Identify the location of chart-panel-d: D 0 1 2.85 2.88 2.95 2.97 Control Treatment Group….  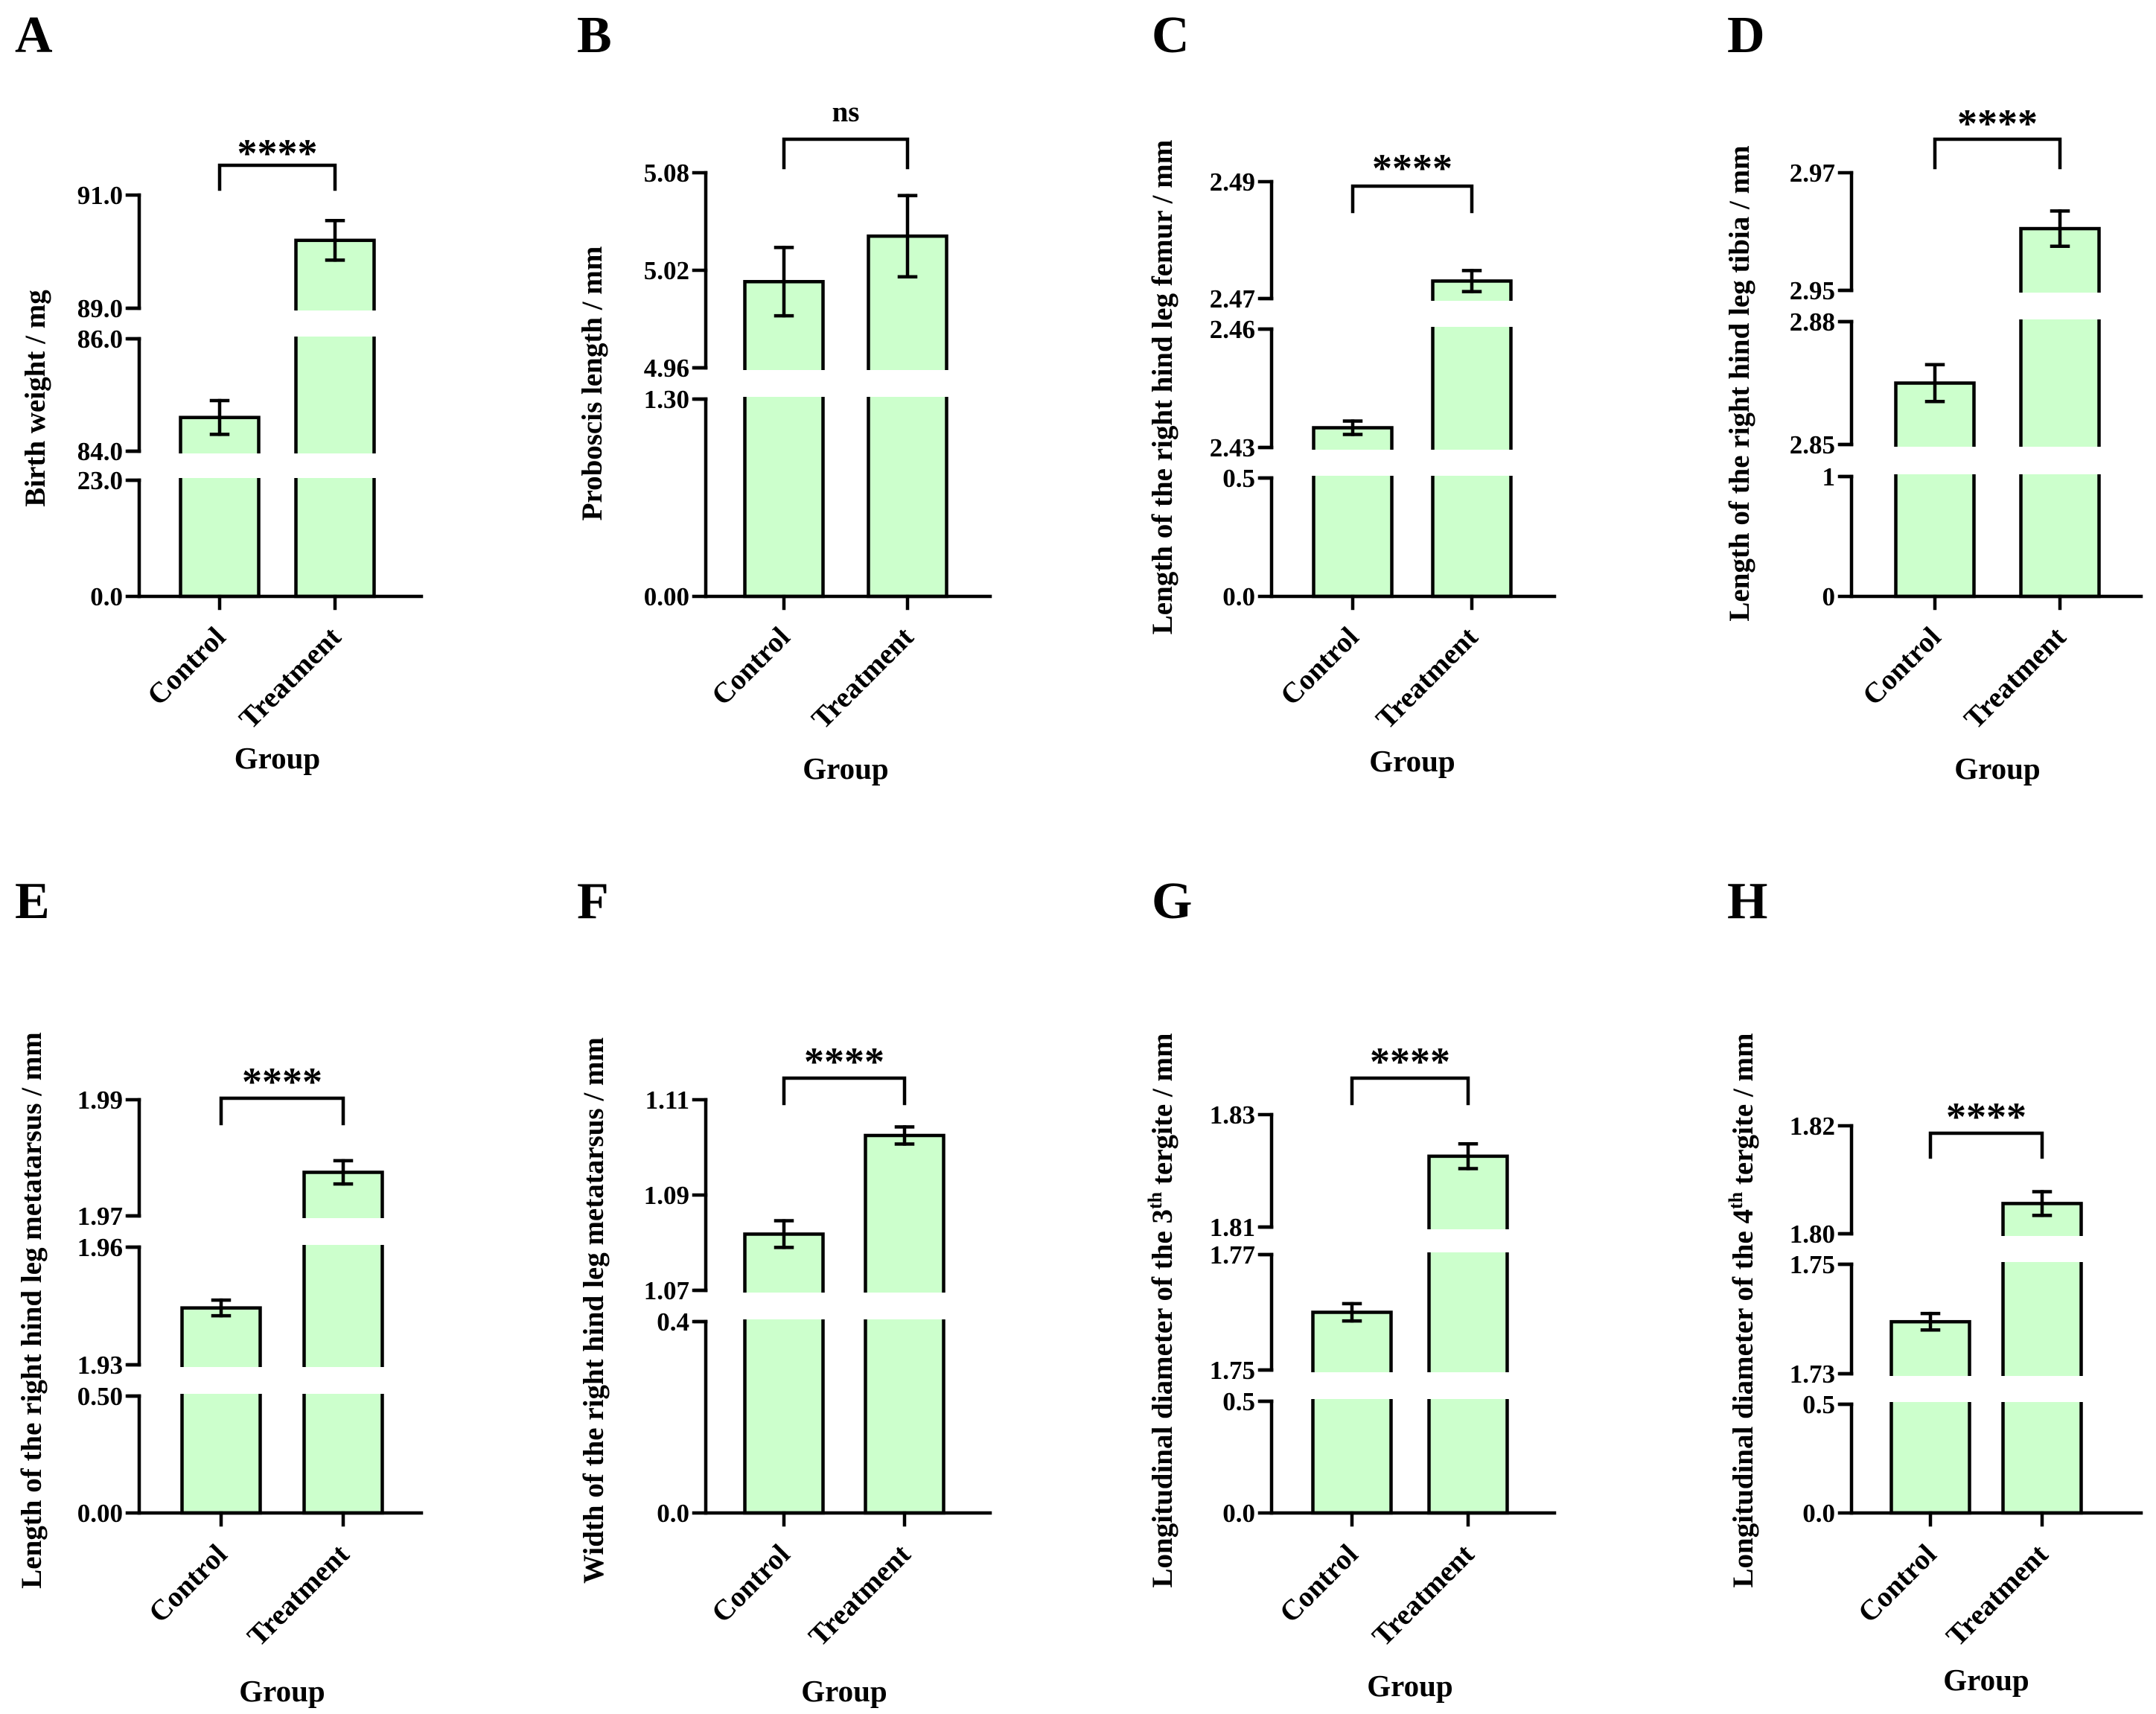
(1934, 396).